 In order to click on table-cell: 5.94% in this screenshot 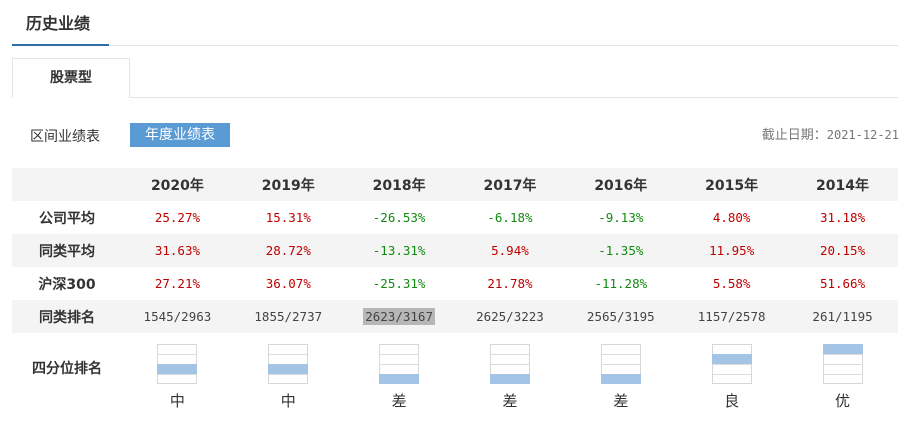, I will do `click(510, 250)`.